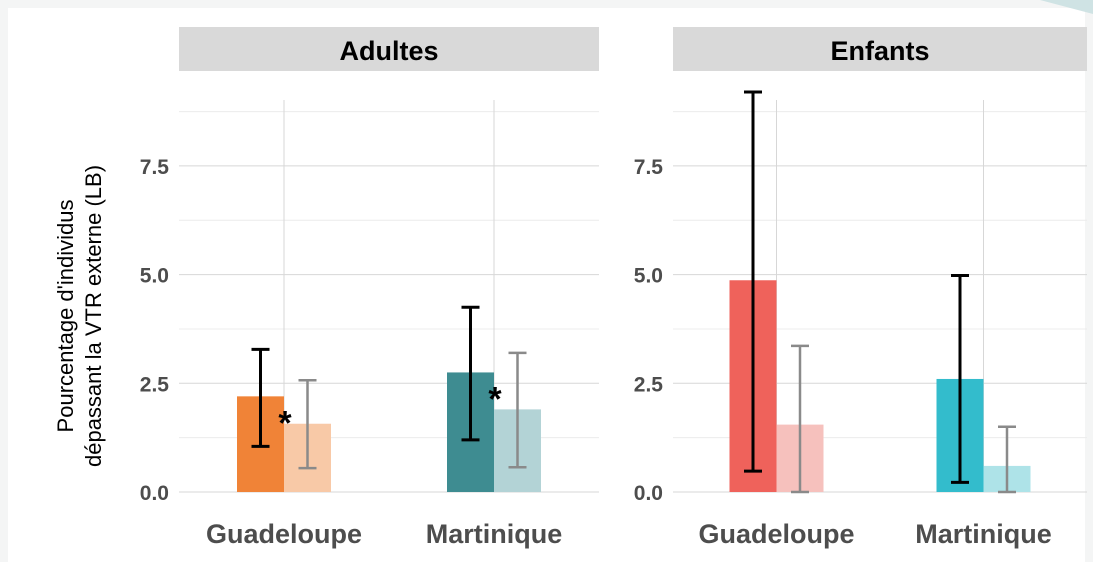 The width and height of the screenshot is (1093, 562). I want to click on corner-decoration, so click(1066, 7).